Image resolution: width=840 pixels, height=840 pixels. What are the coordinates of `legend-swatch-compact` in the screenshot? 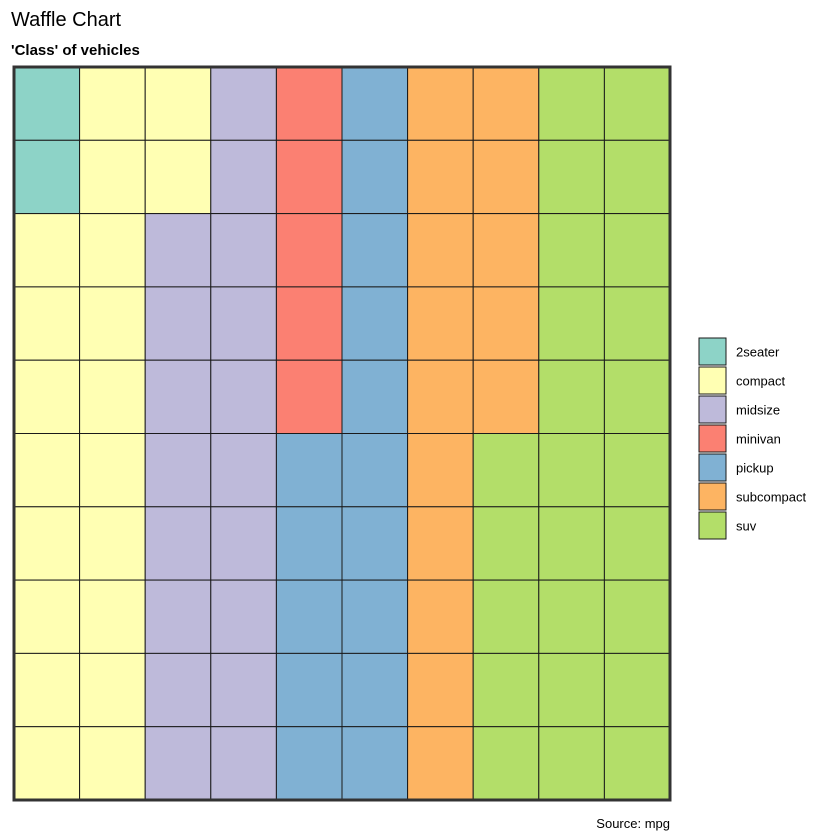 It's located at (712, 380).